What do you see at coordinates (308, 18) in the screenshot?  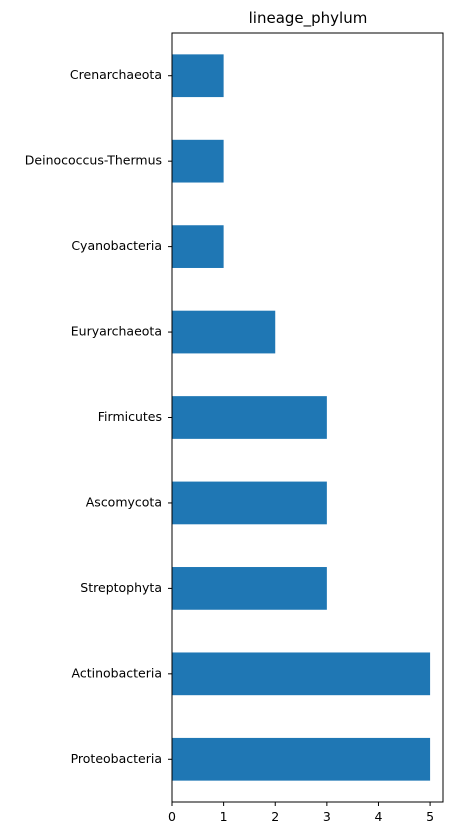 I see `chart-title: lineage_phylum` at bounding box center [308, 18].